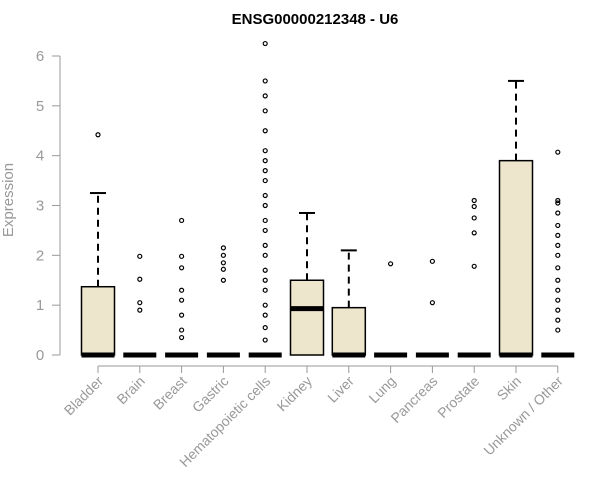 The width and height of the screenshot is (600, 500). What do you see at coordinates (523, 416) in the screenshot?
I see `x-tick-label: Unknown / Other` at bounding box center [523, 416].